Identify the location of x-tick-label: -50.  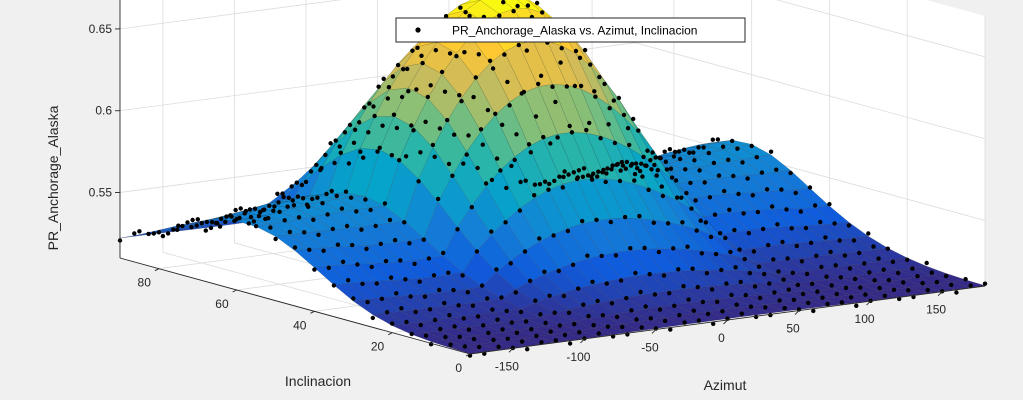
(650, 347).